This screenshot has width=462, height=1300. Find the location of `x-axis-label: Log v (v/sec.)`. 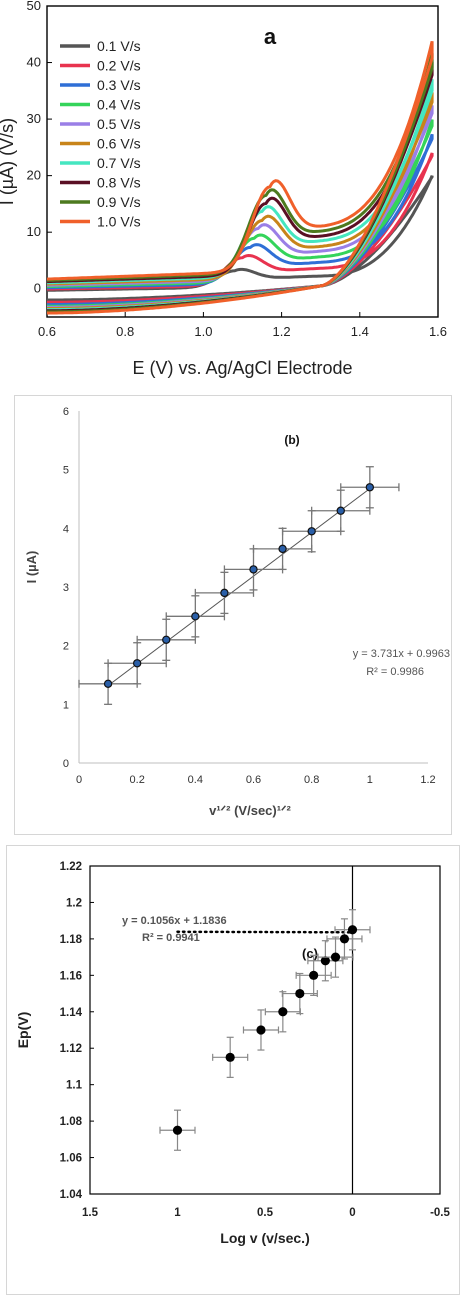

x-axis-label: Log v (v/sec.) is located at coordinates (264, 1238).